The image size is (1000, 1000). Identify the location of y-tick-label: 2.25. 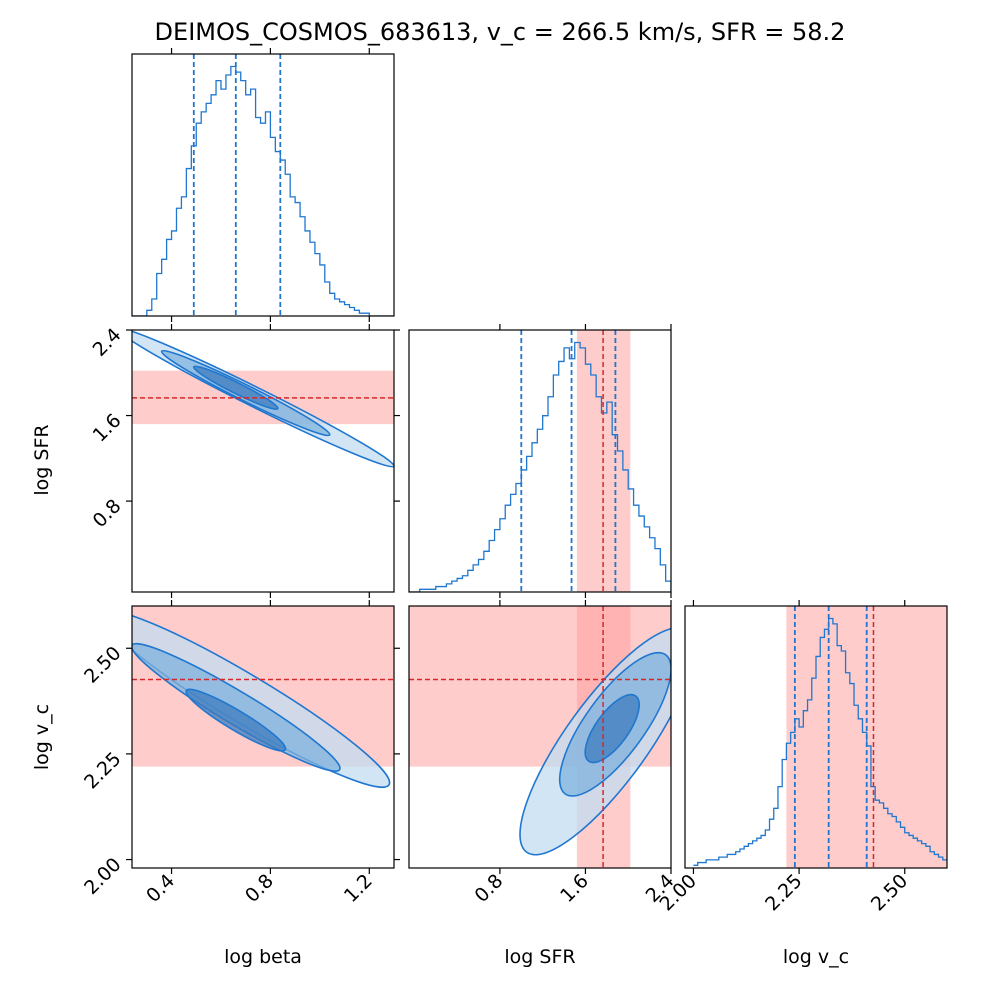
(102, 770).